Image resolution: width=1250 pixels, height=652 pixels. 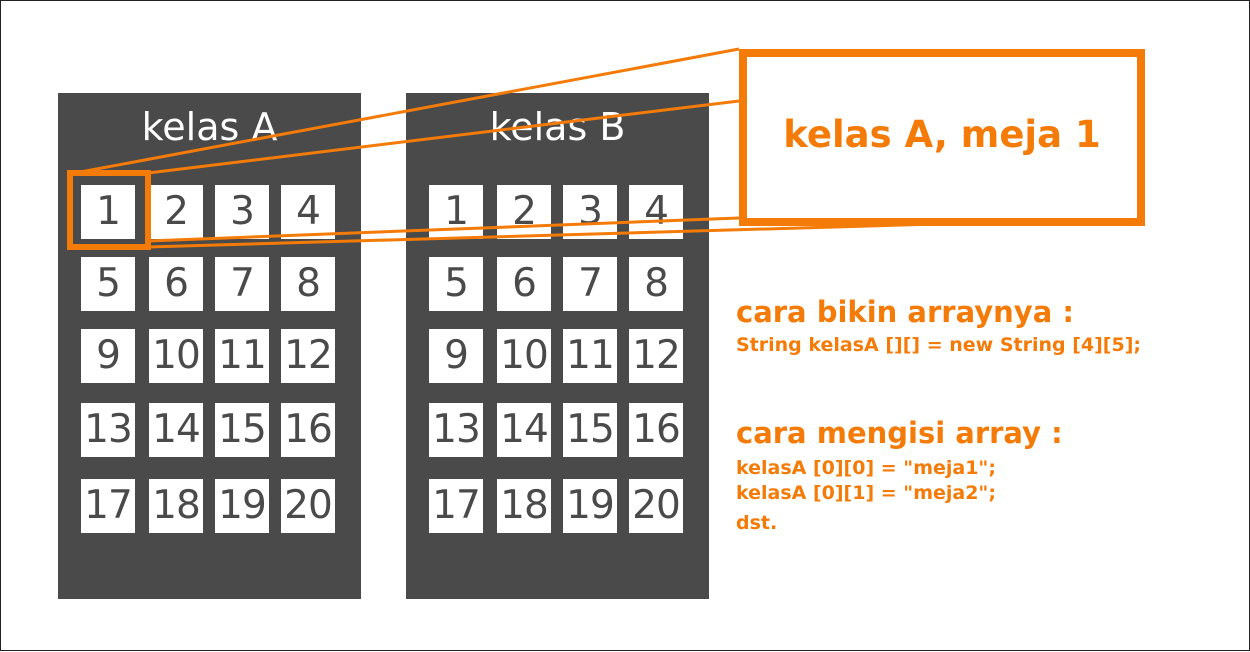 What do you see at coordinates (942, 134) in the screenshot?
I see `callout-label: kelas A, meja 1` at bounding box center [942, 134].